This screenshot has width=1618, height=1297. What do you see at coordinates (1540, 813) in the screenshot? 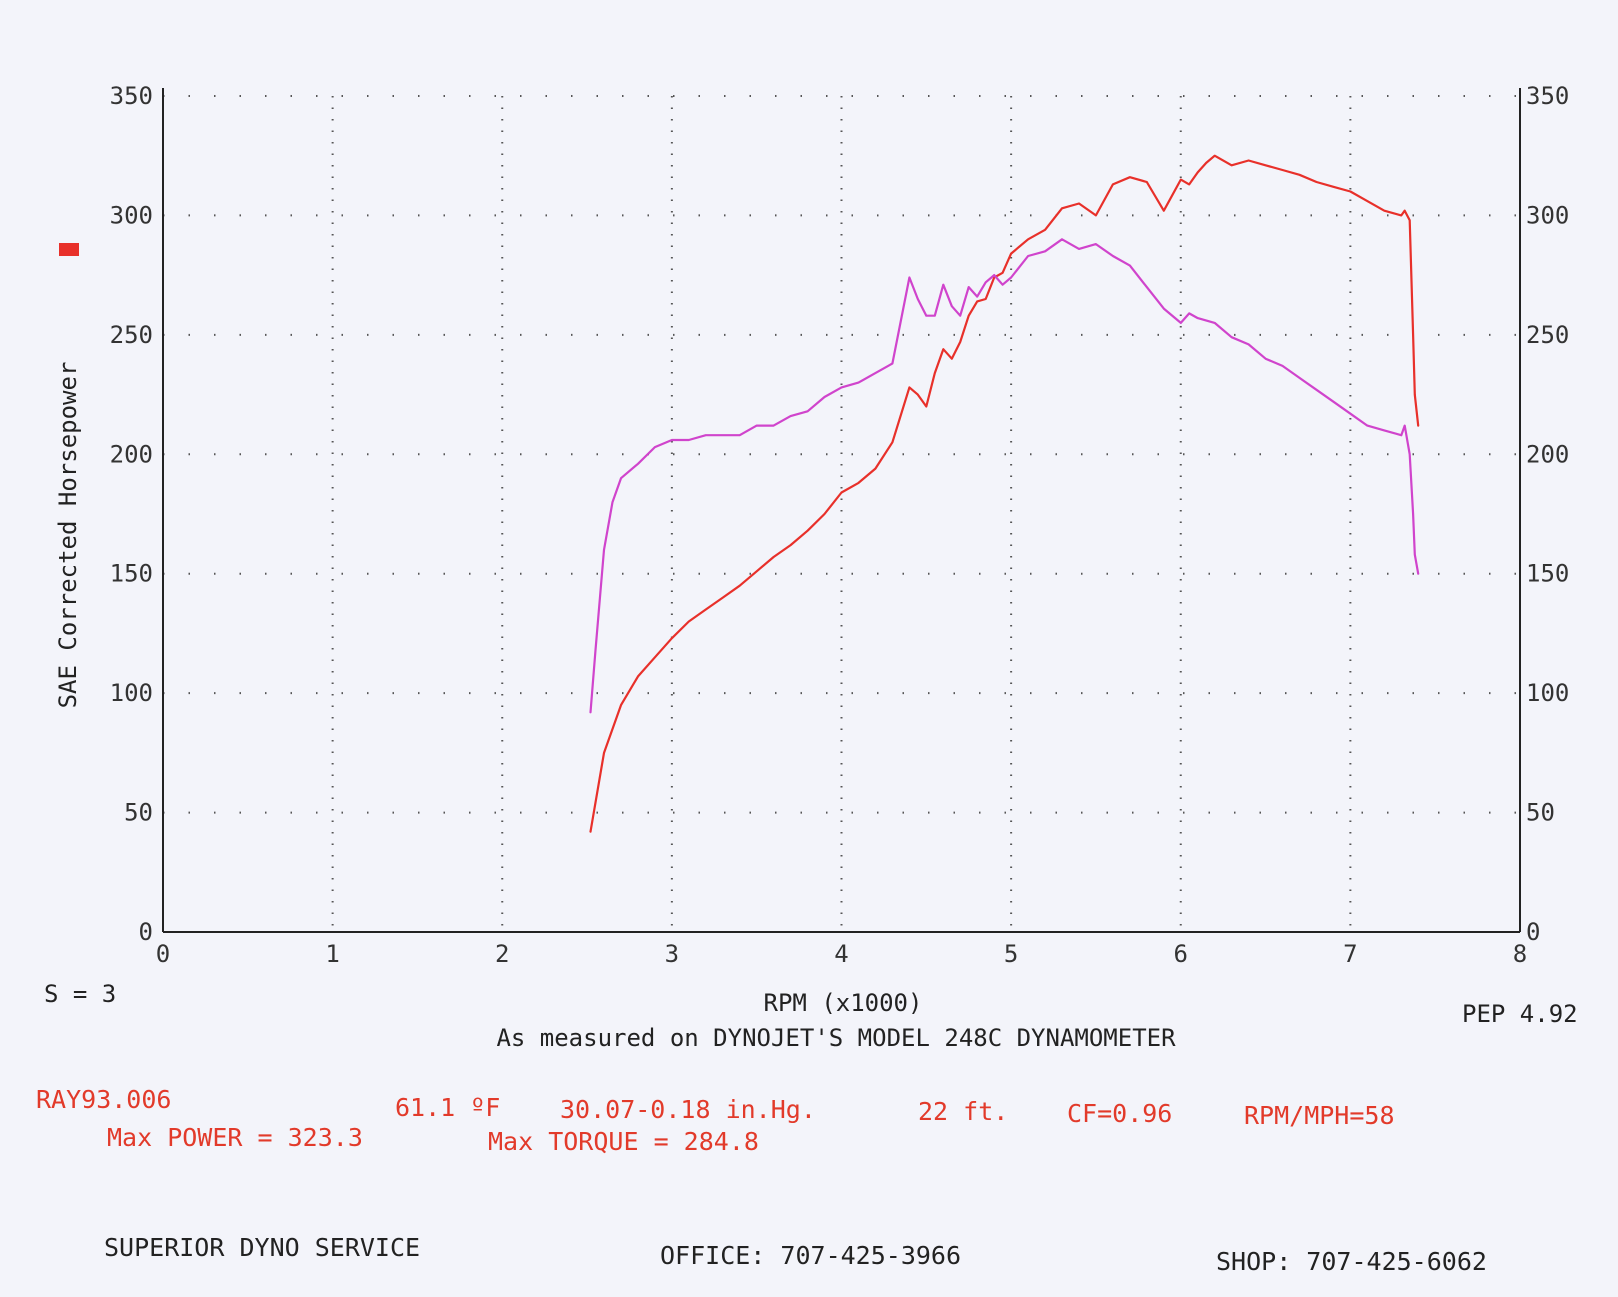
I see `y2-tick-label: 50` at bounding box center [1540, 813].